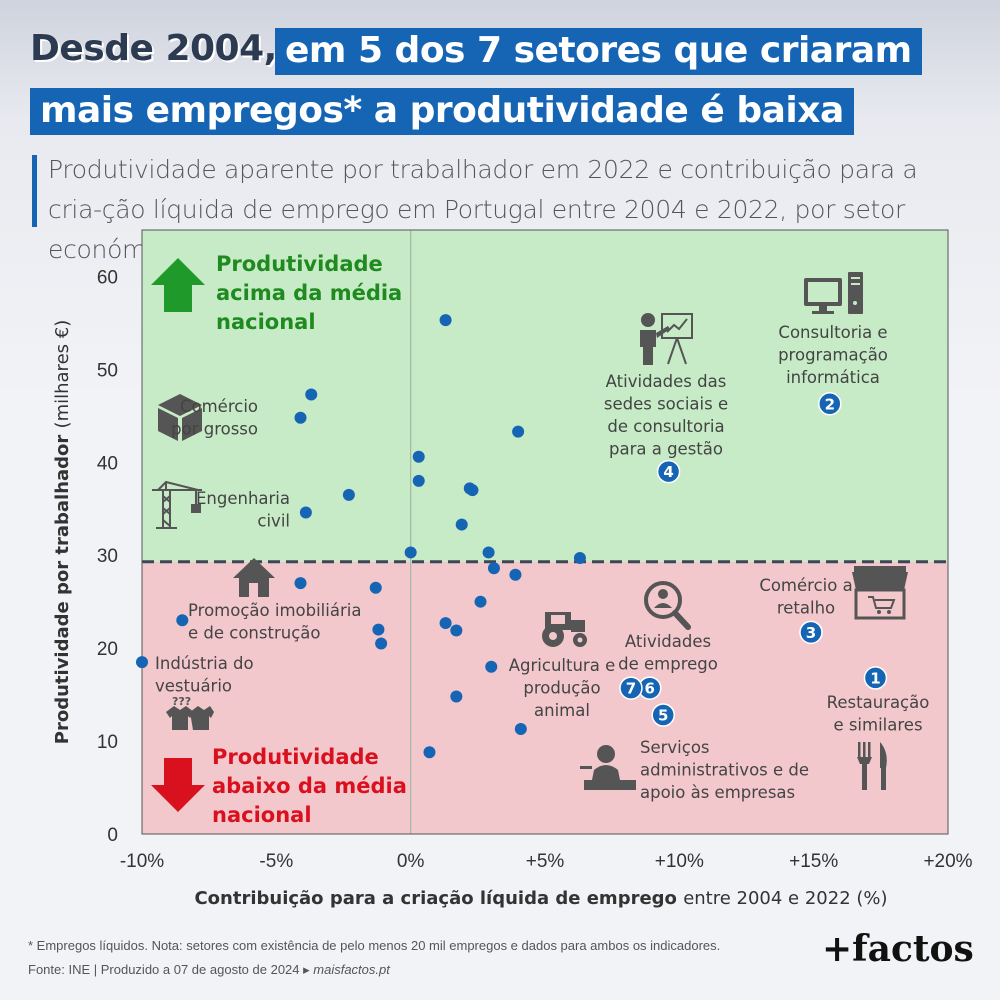  Describe the element at coordinates (34, 191) in the screenshot. I see `subtitle-accent-bar` at that location.